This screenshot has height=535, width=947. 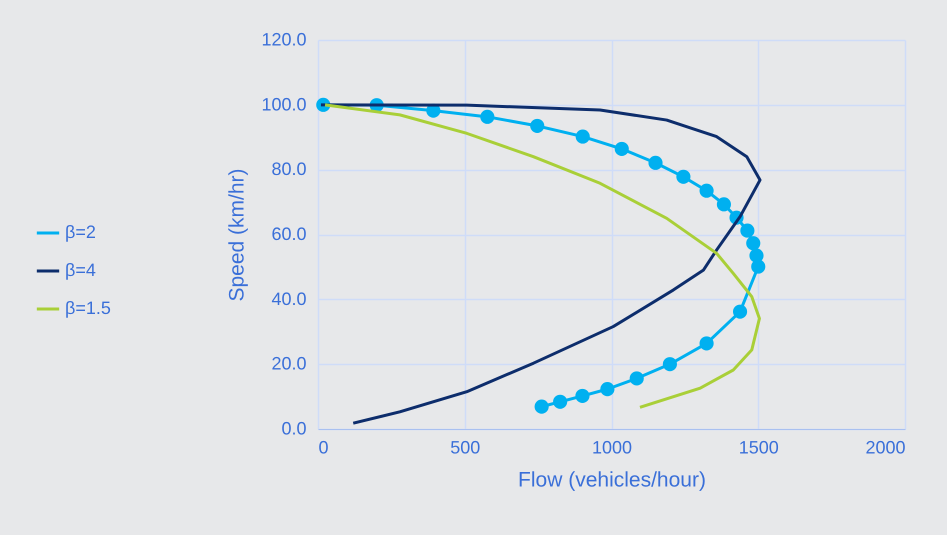 What do you see at coordinates (283, 104) in the screenshot?
I see `y-tick-label: 100.0` at bounding box center [283, 104].